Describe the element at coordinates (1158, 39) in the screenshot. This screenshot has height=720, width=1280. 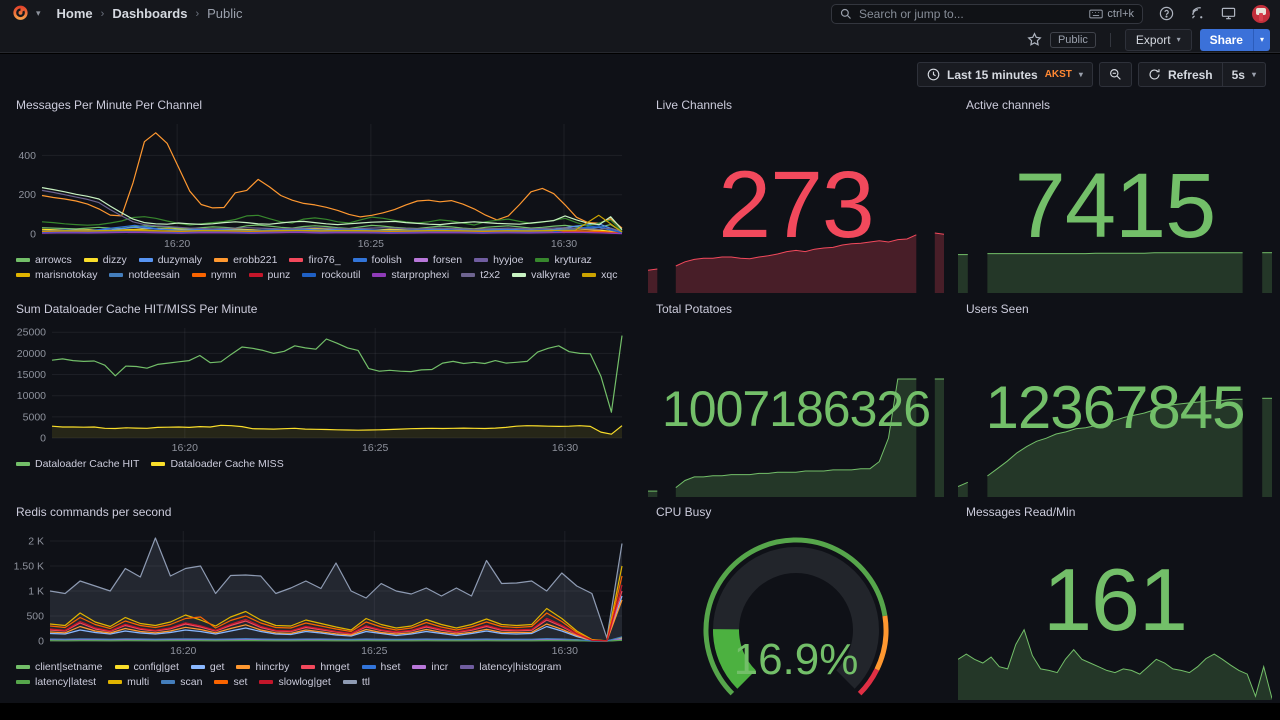
I see `export-button: Export ▾` at that location.